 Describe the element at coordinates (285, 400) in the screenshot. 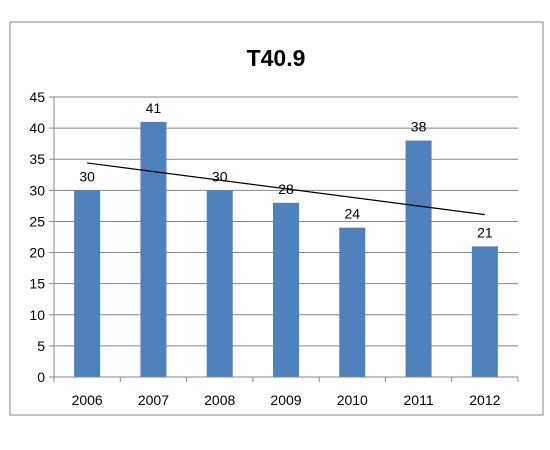

I see `x-tick-label: 2009` at that location.